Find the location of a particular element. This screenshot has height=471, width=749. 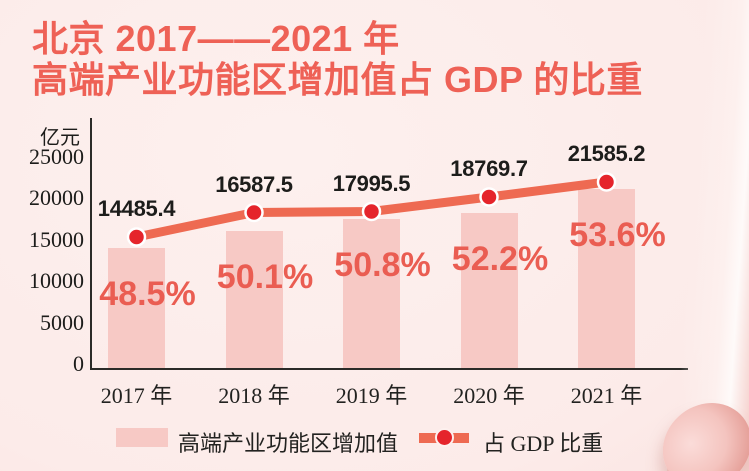

value-label-18769.7: 18769.7 is located at coordinates (489, 168).